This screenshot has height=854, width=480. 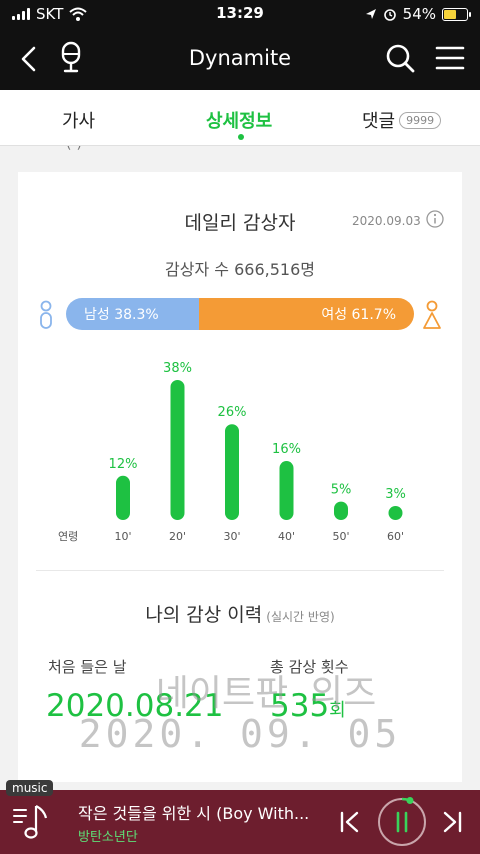 I want to click on age-category-label-4: 50', so click(x=340, y=536).